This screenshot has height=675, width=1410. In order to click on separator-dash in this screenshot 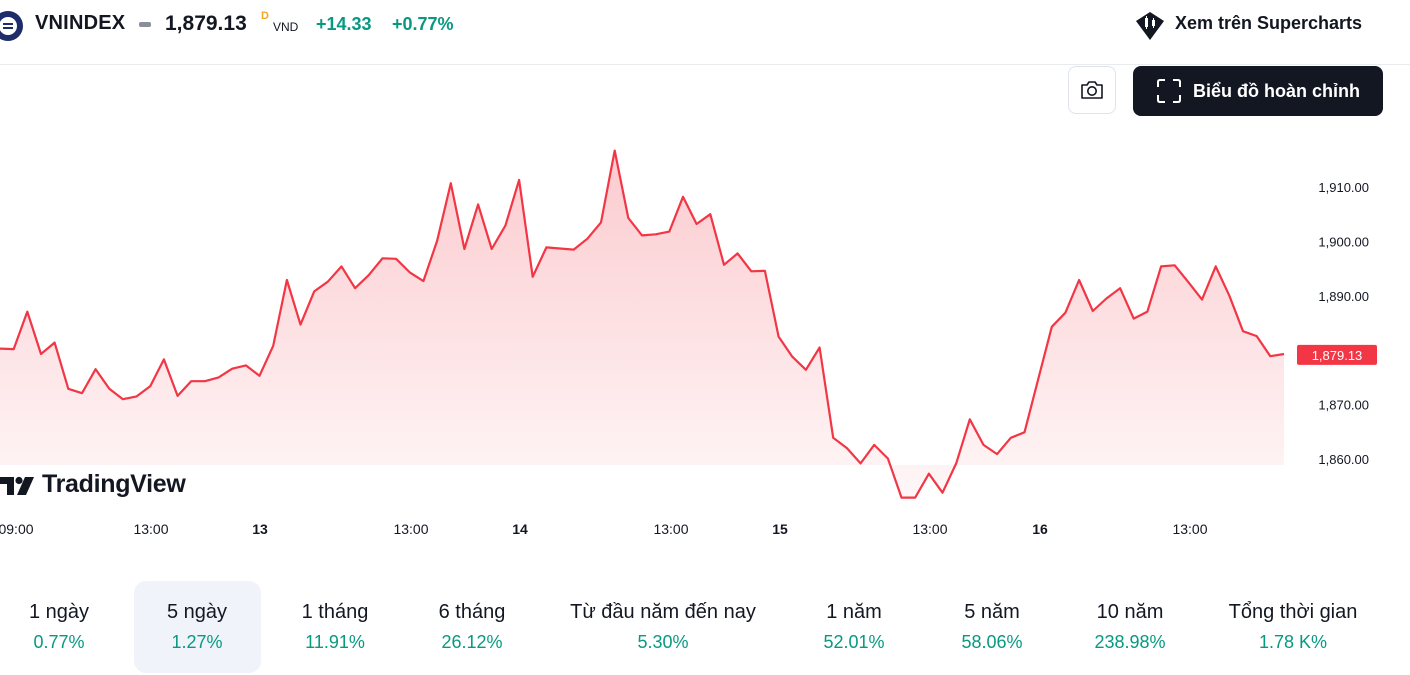, I will do `click(145, 24)`.